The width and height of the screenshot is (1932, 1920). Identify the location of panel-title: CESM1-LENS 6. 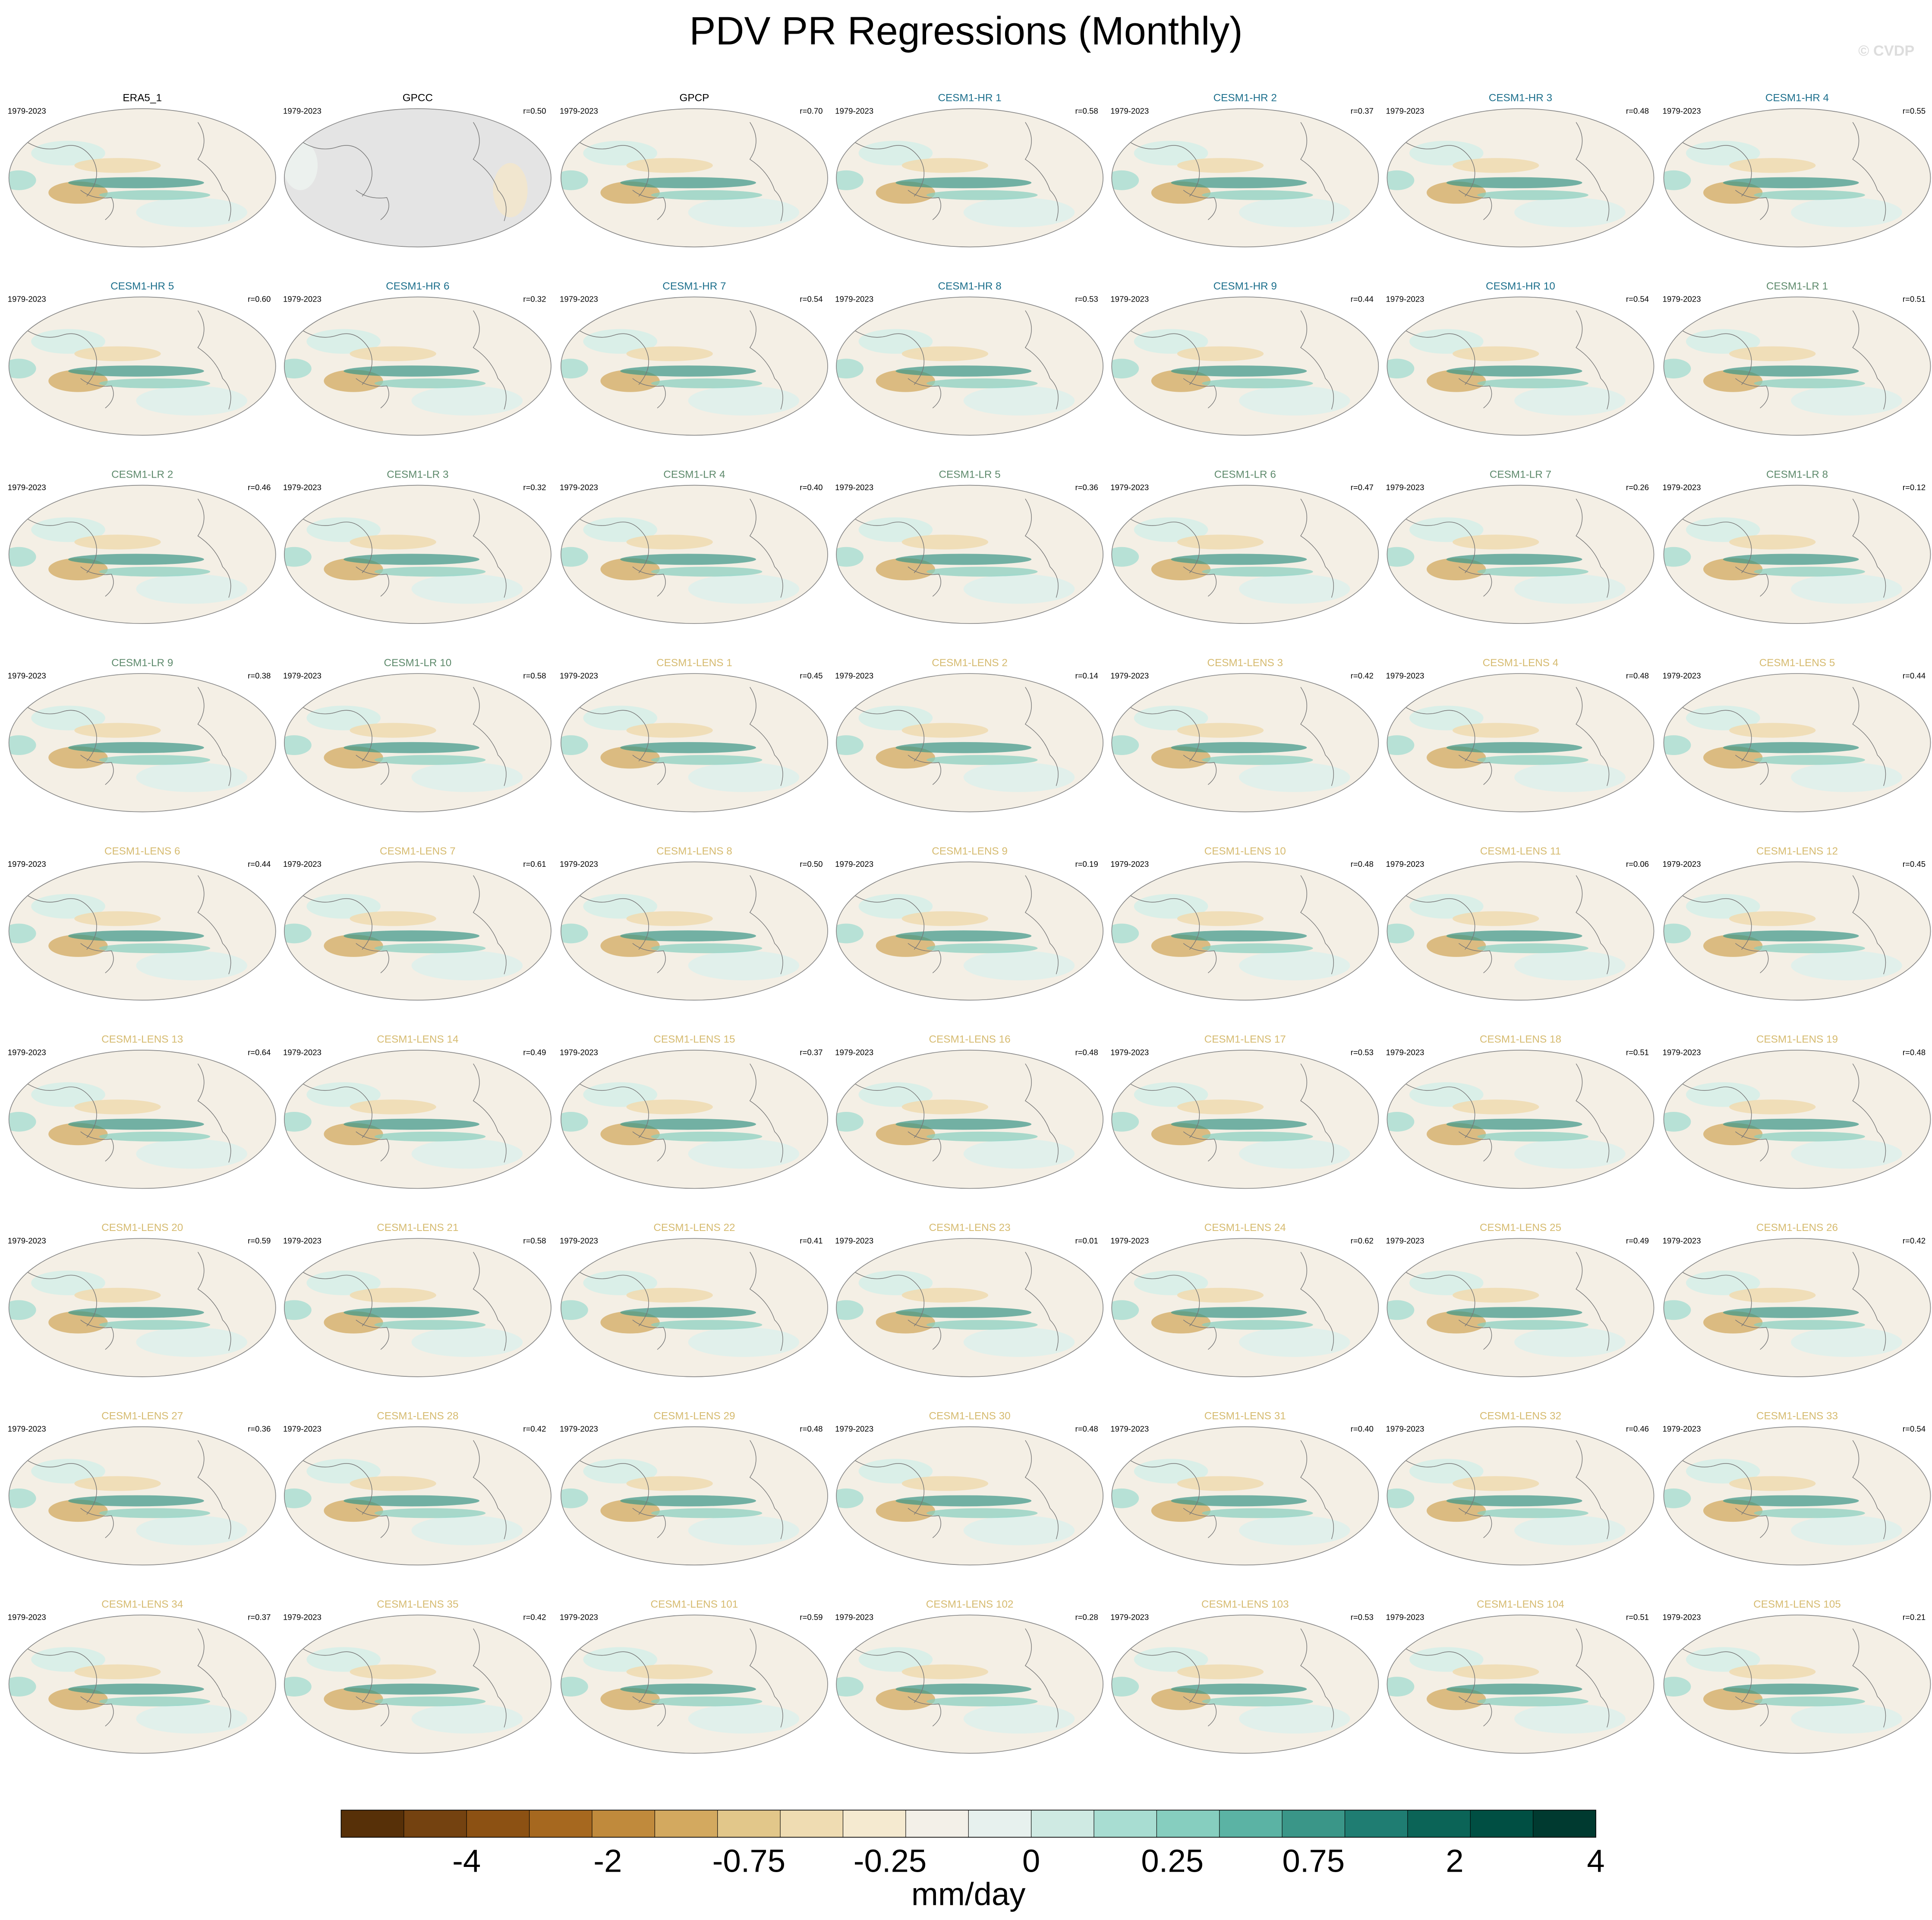
(142, 851).